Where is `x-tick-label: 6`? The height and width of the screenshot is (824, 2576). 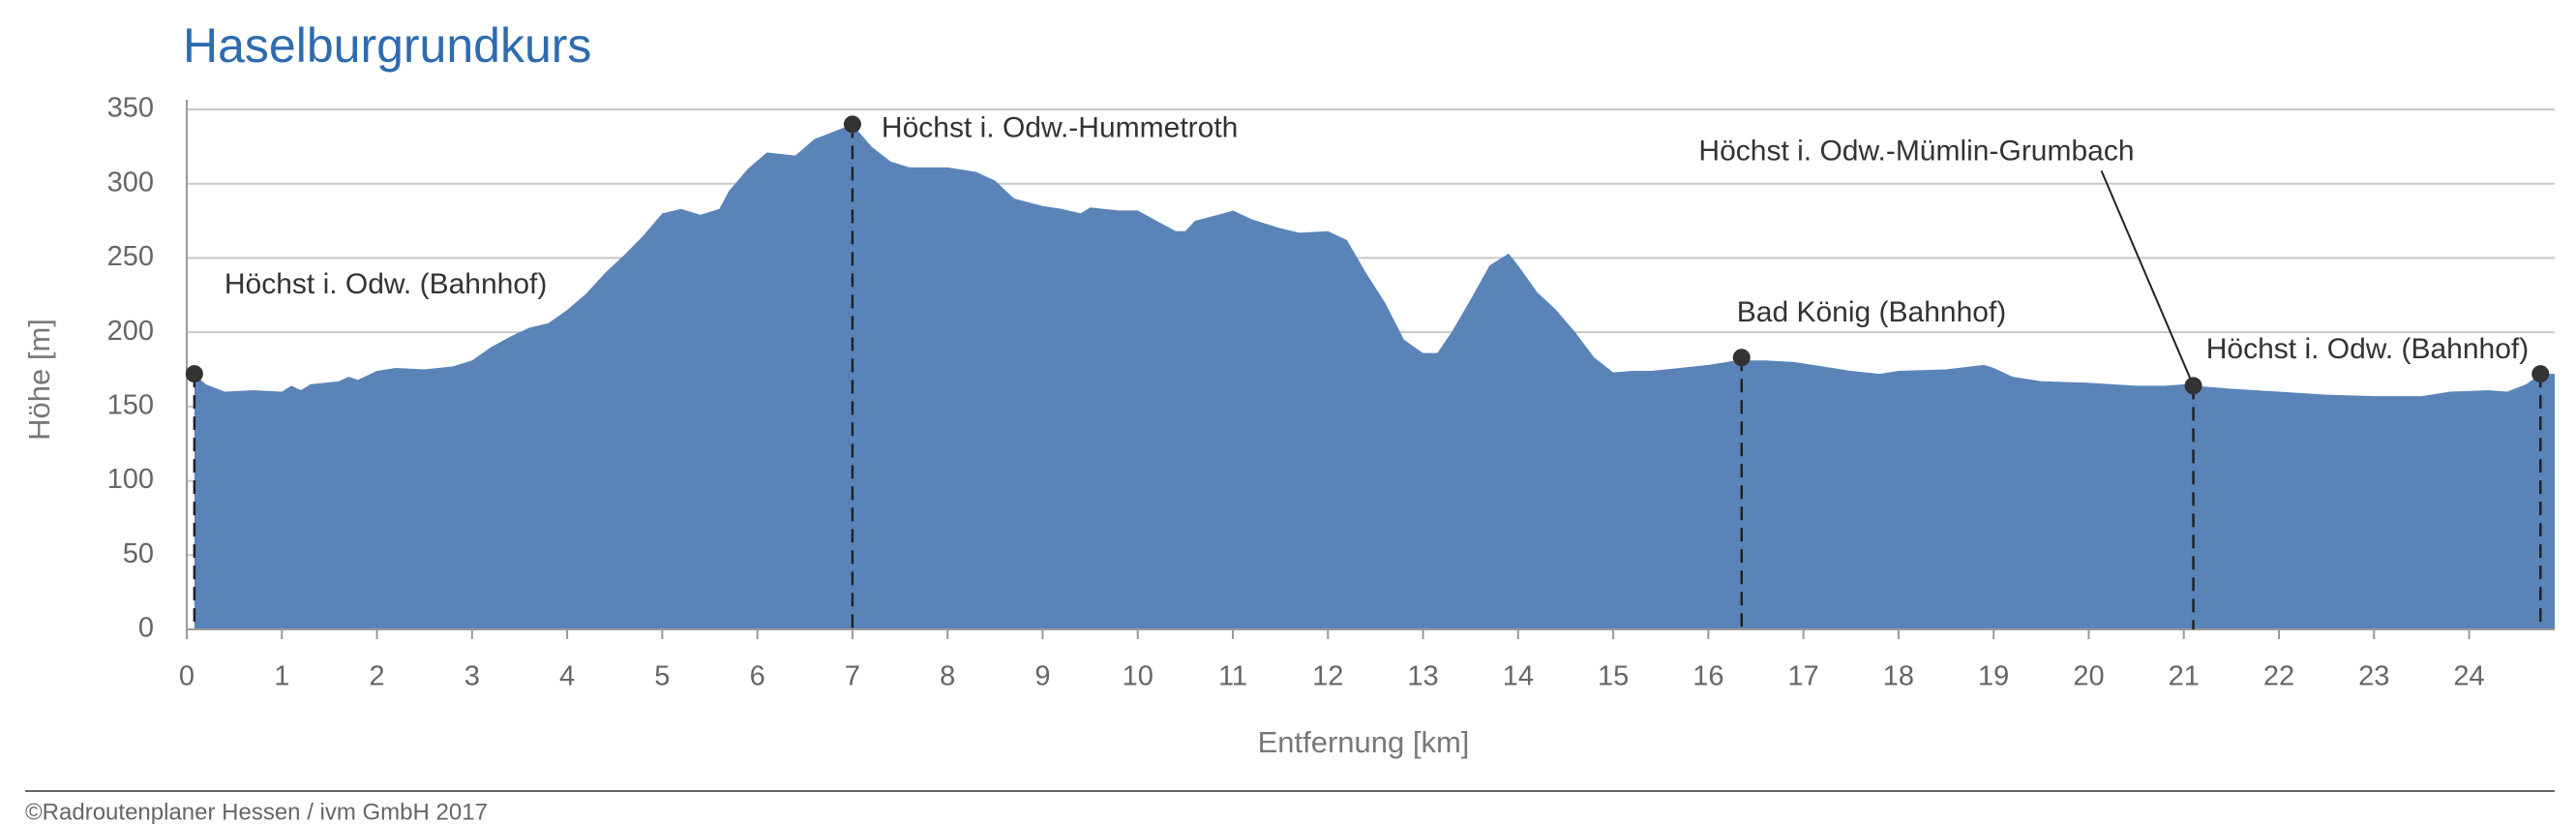
x-tick-label: 6 is located at coordinates (757, 676).